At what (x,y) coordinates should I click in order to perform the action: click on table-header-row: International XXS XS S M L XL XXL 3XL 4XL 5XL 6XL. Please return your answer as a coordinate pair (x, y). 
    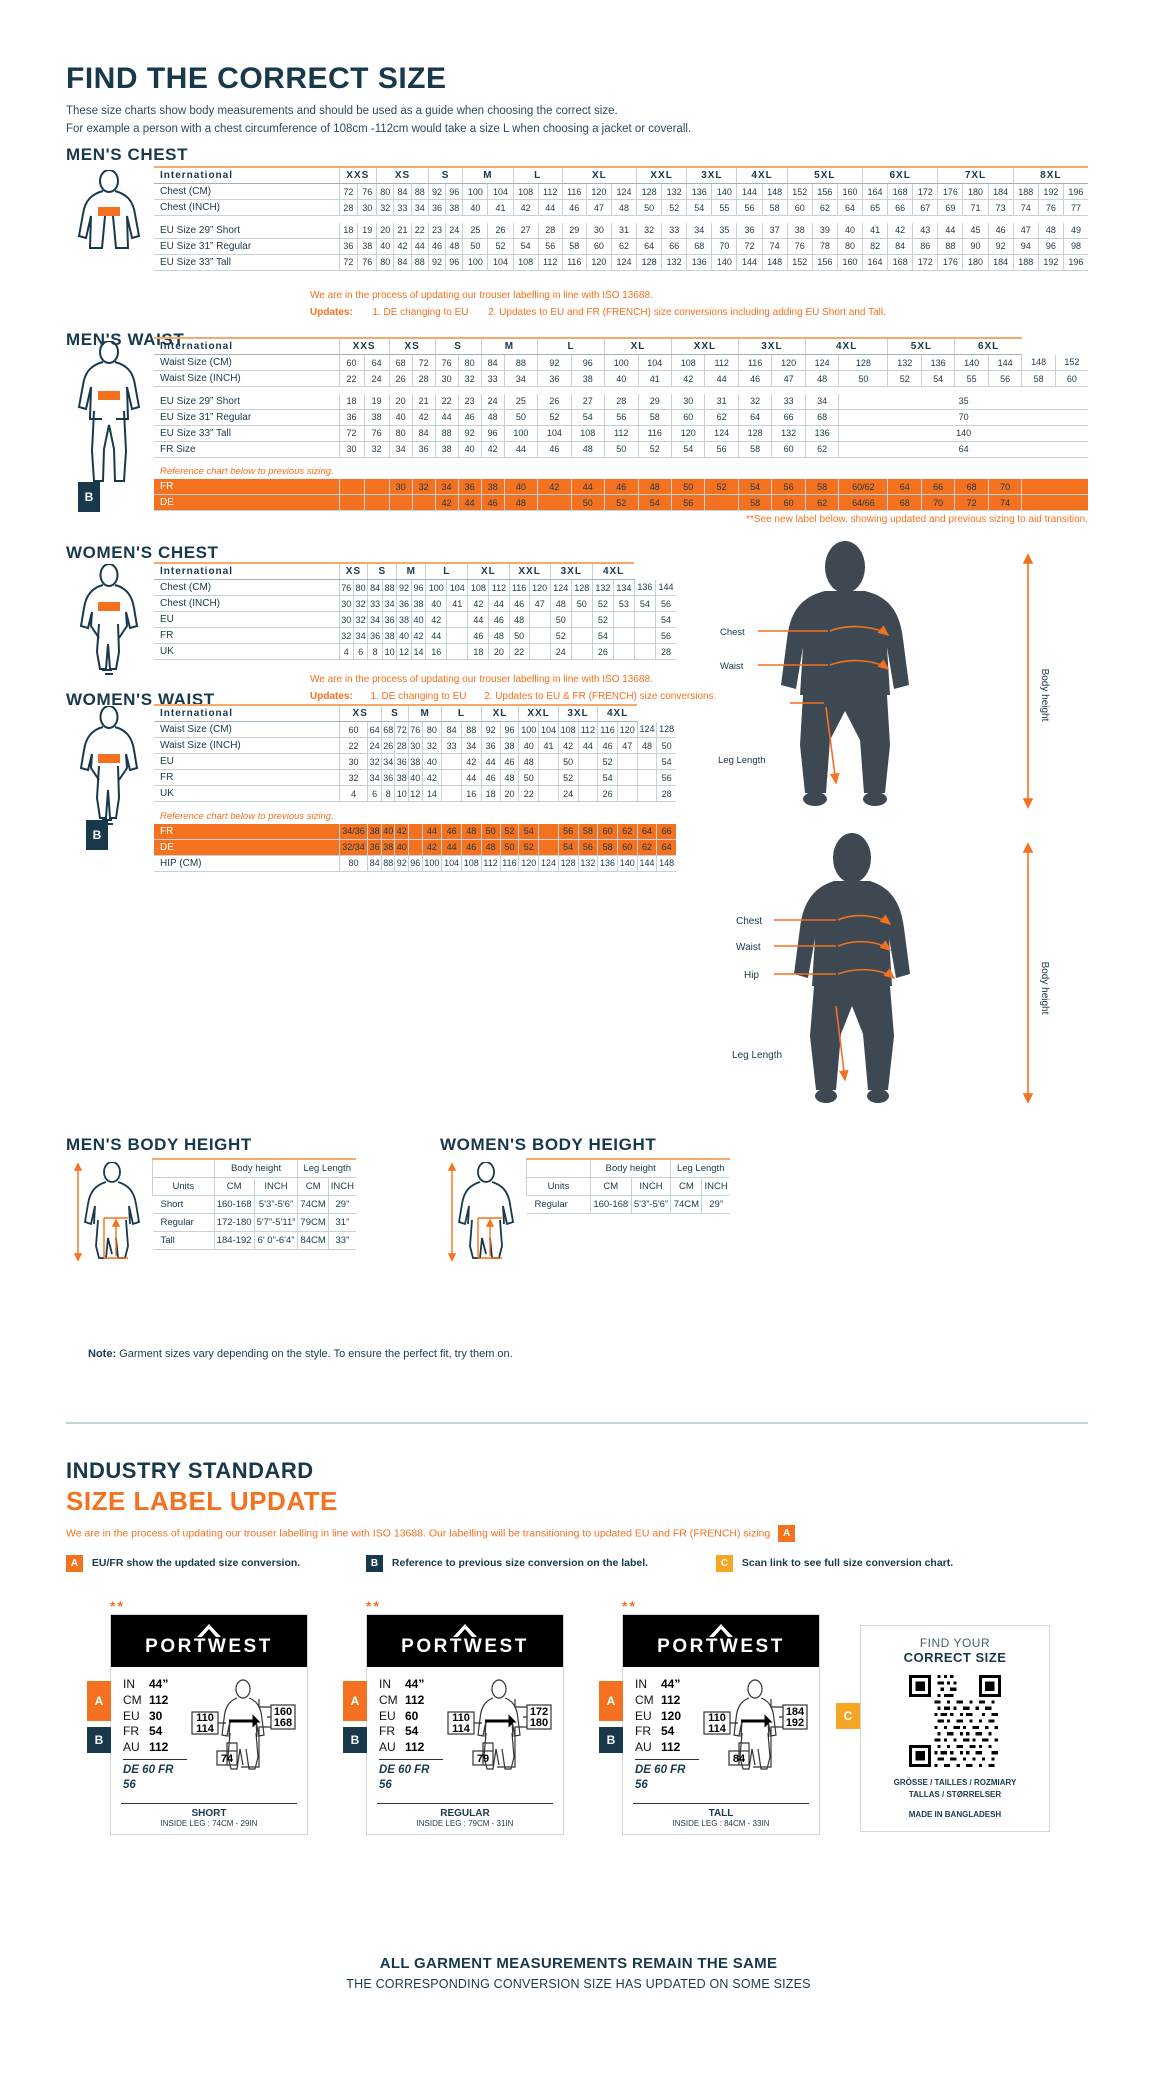
    Looking at the image, I should click on (621, 346).